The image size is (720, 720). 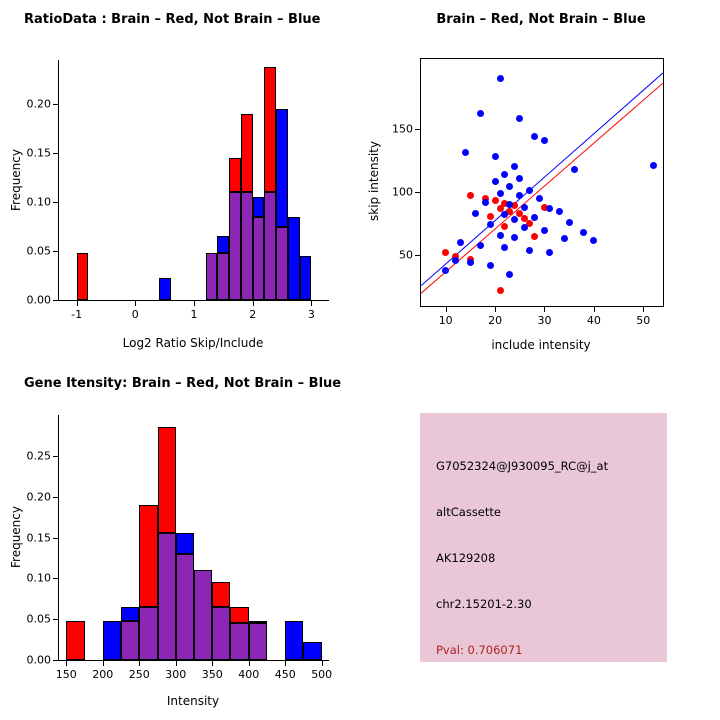 I want to click on y-tick-label: 0.20, so click(x=39, y=104).